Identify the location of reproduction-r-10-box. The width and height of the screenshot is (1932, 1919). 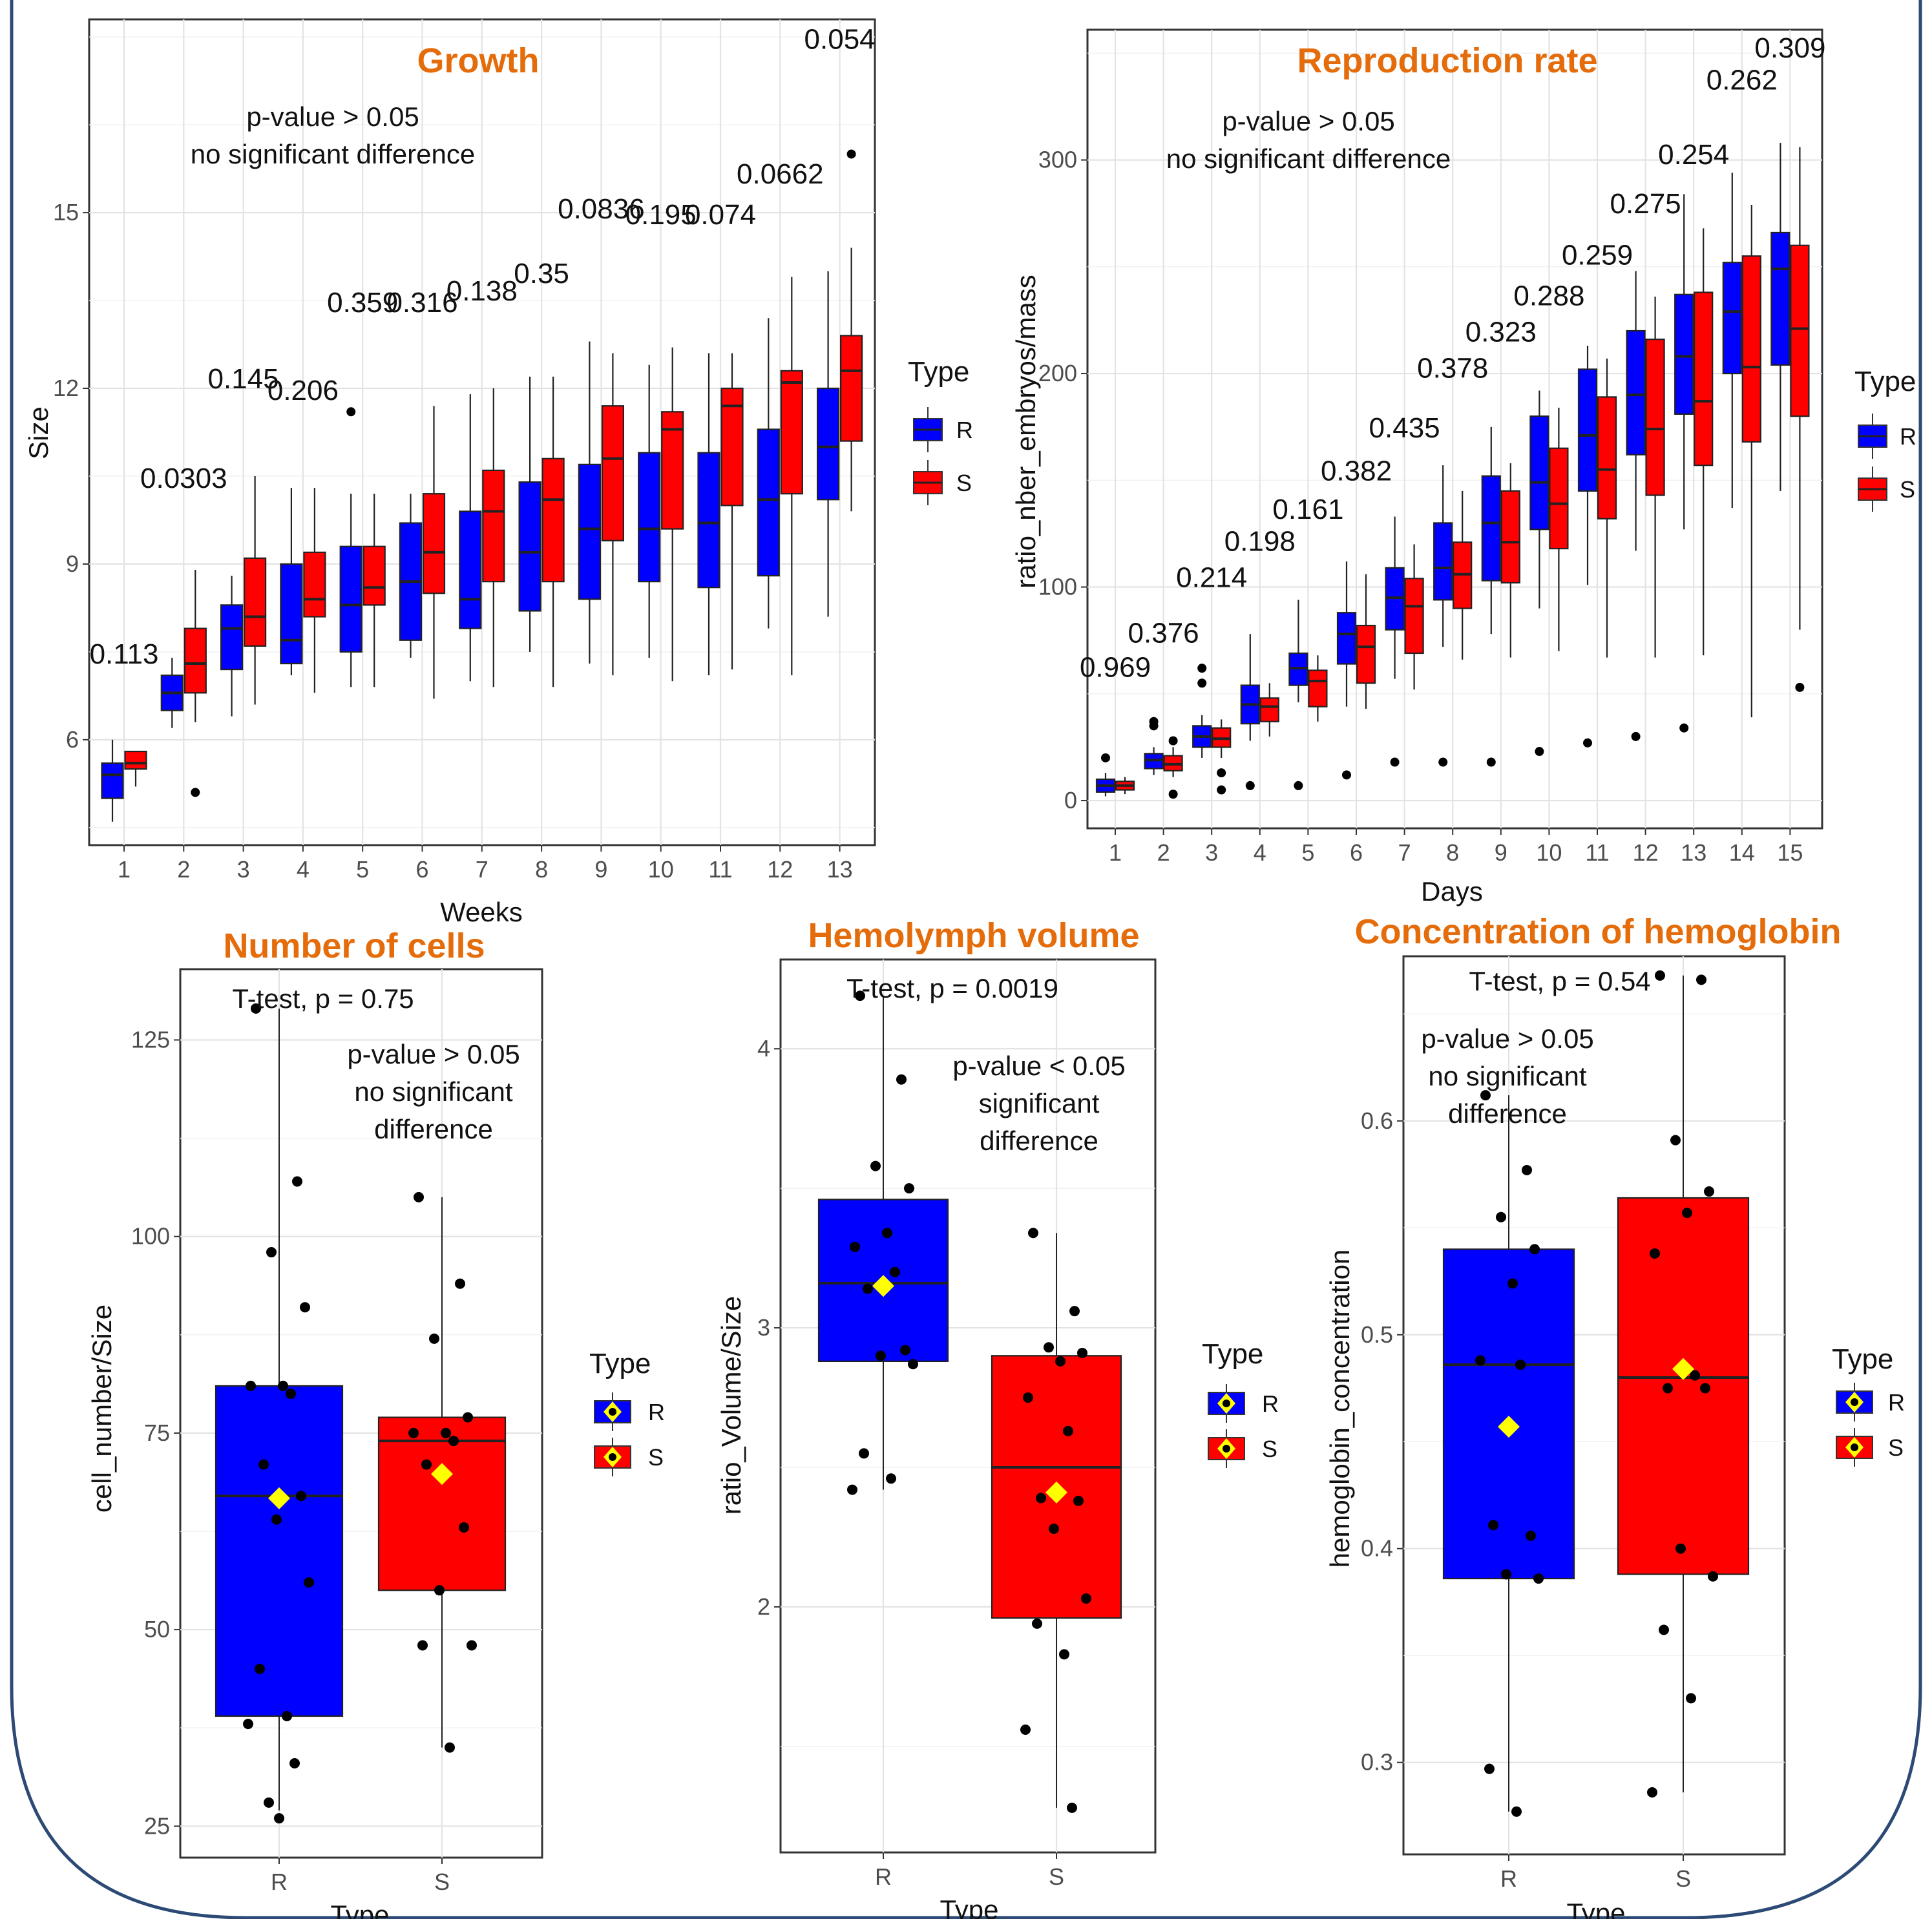
(1539, 472).